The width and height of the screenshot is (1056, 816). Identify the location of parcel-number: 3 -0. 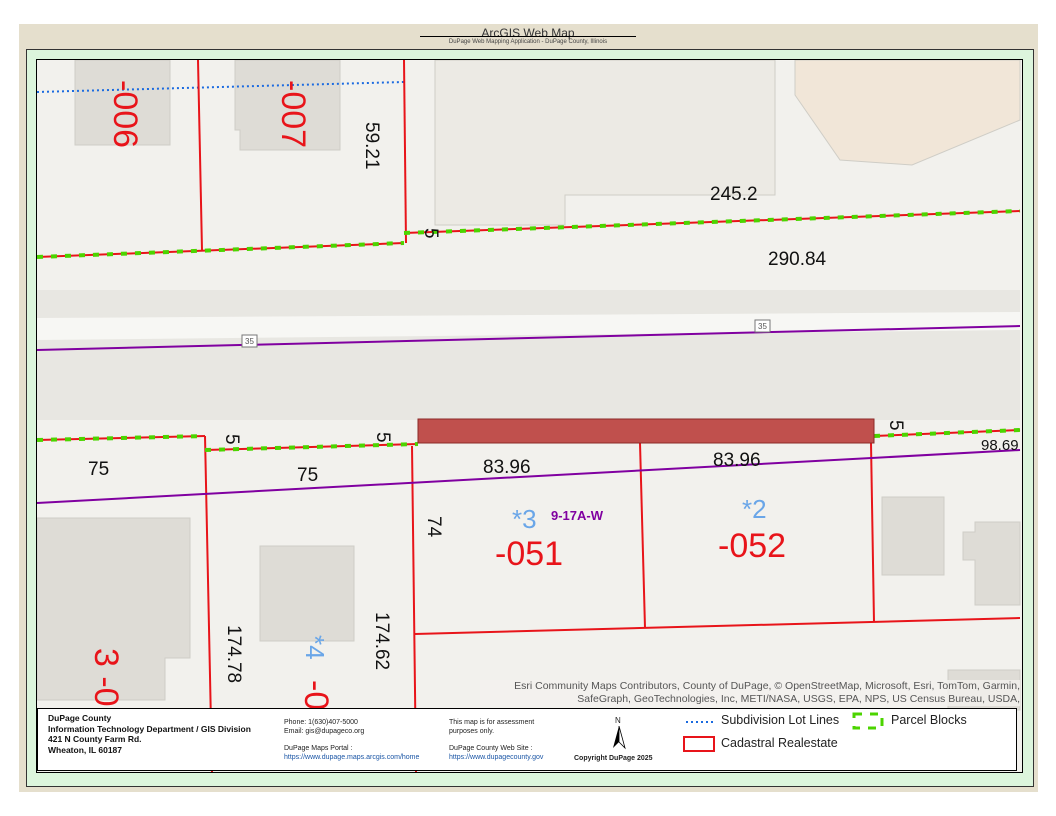
(106, 677).